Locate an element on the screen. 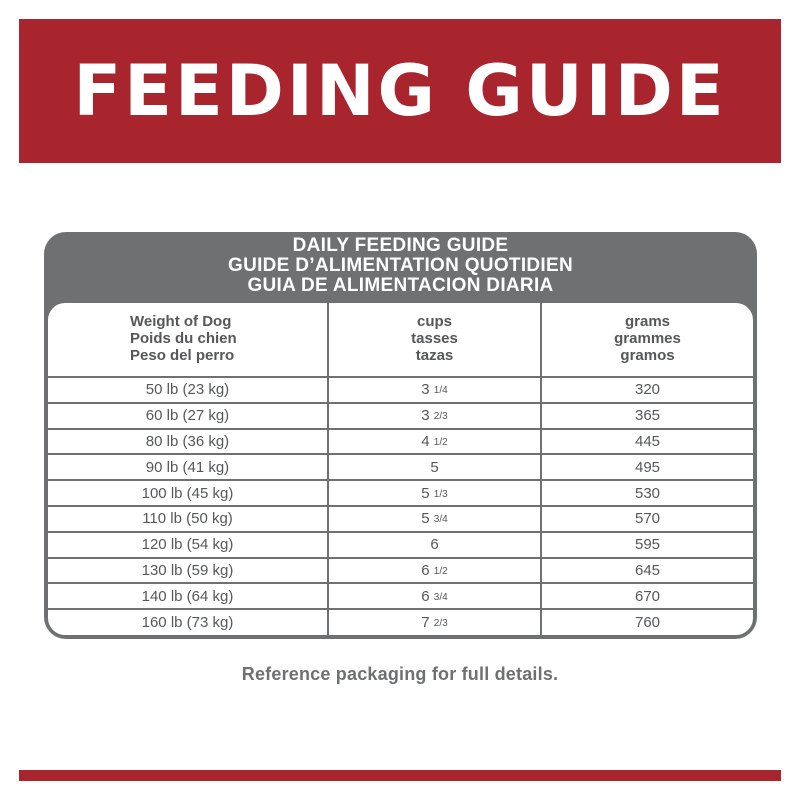 The width and height of the screenshot is (800, 800). weight-cell: 50 lb (23 kg) is located at coordinates (188, 390).